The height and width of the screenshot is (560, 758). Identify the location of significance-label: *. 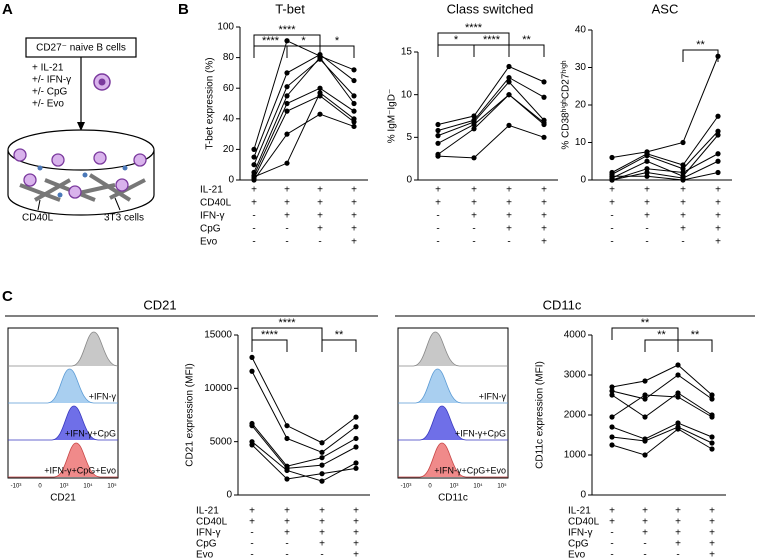
(337, 41).